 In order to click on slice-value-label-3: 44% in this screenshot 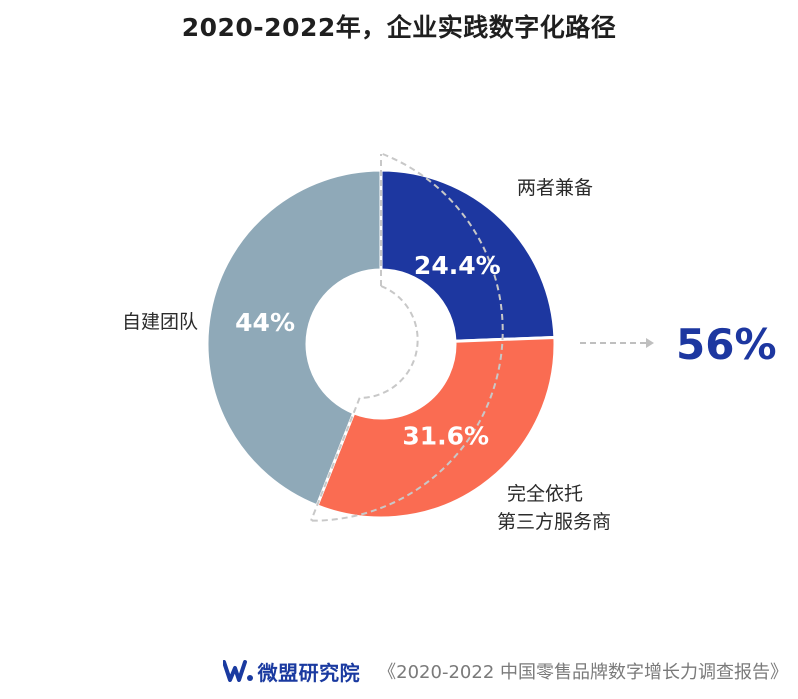, I will do `click(265, 322)`.